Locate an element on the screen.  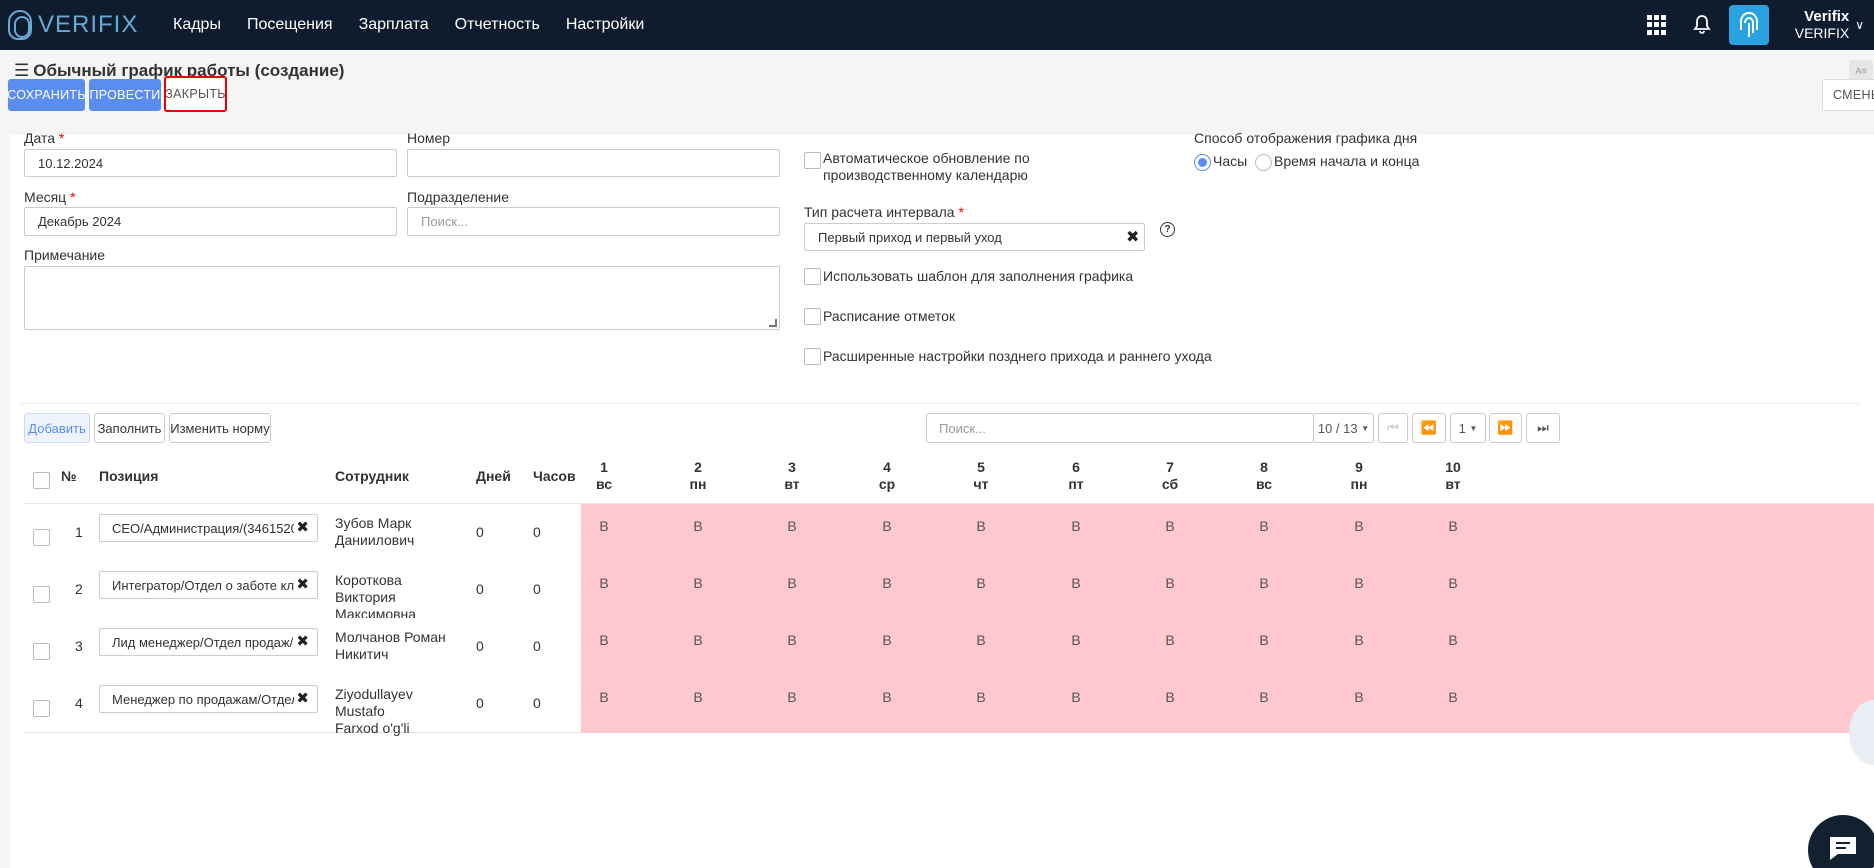
nav-item-hr: Кадры is located at coordinates (197, 24).